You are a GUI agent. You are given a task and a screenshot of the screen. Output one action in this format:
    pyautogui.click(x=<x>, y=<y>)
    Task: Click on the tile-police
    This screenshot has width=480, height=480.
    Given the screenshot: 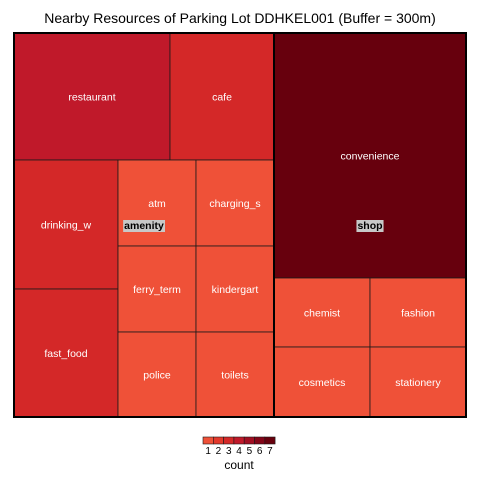 What is the action you would take?
    pyautogui.click(x=157, y=374)
    